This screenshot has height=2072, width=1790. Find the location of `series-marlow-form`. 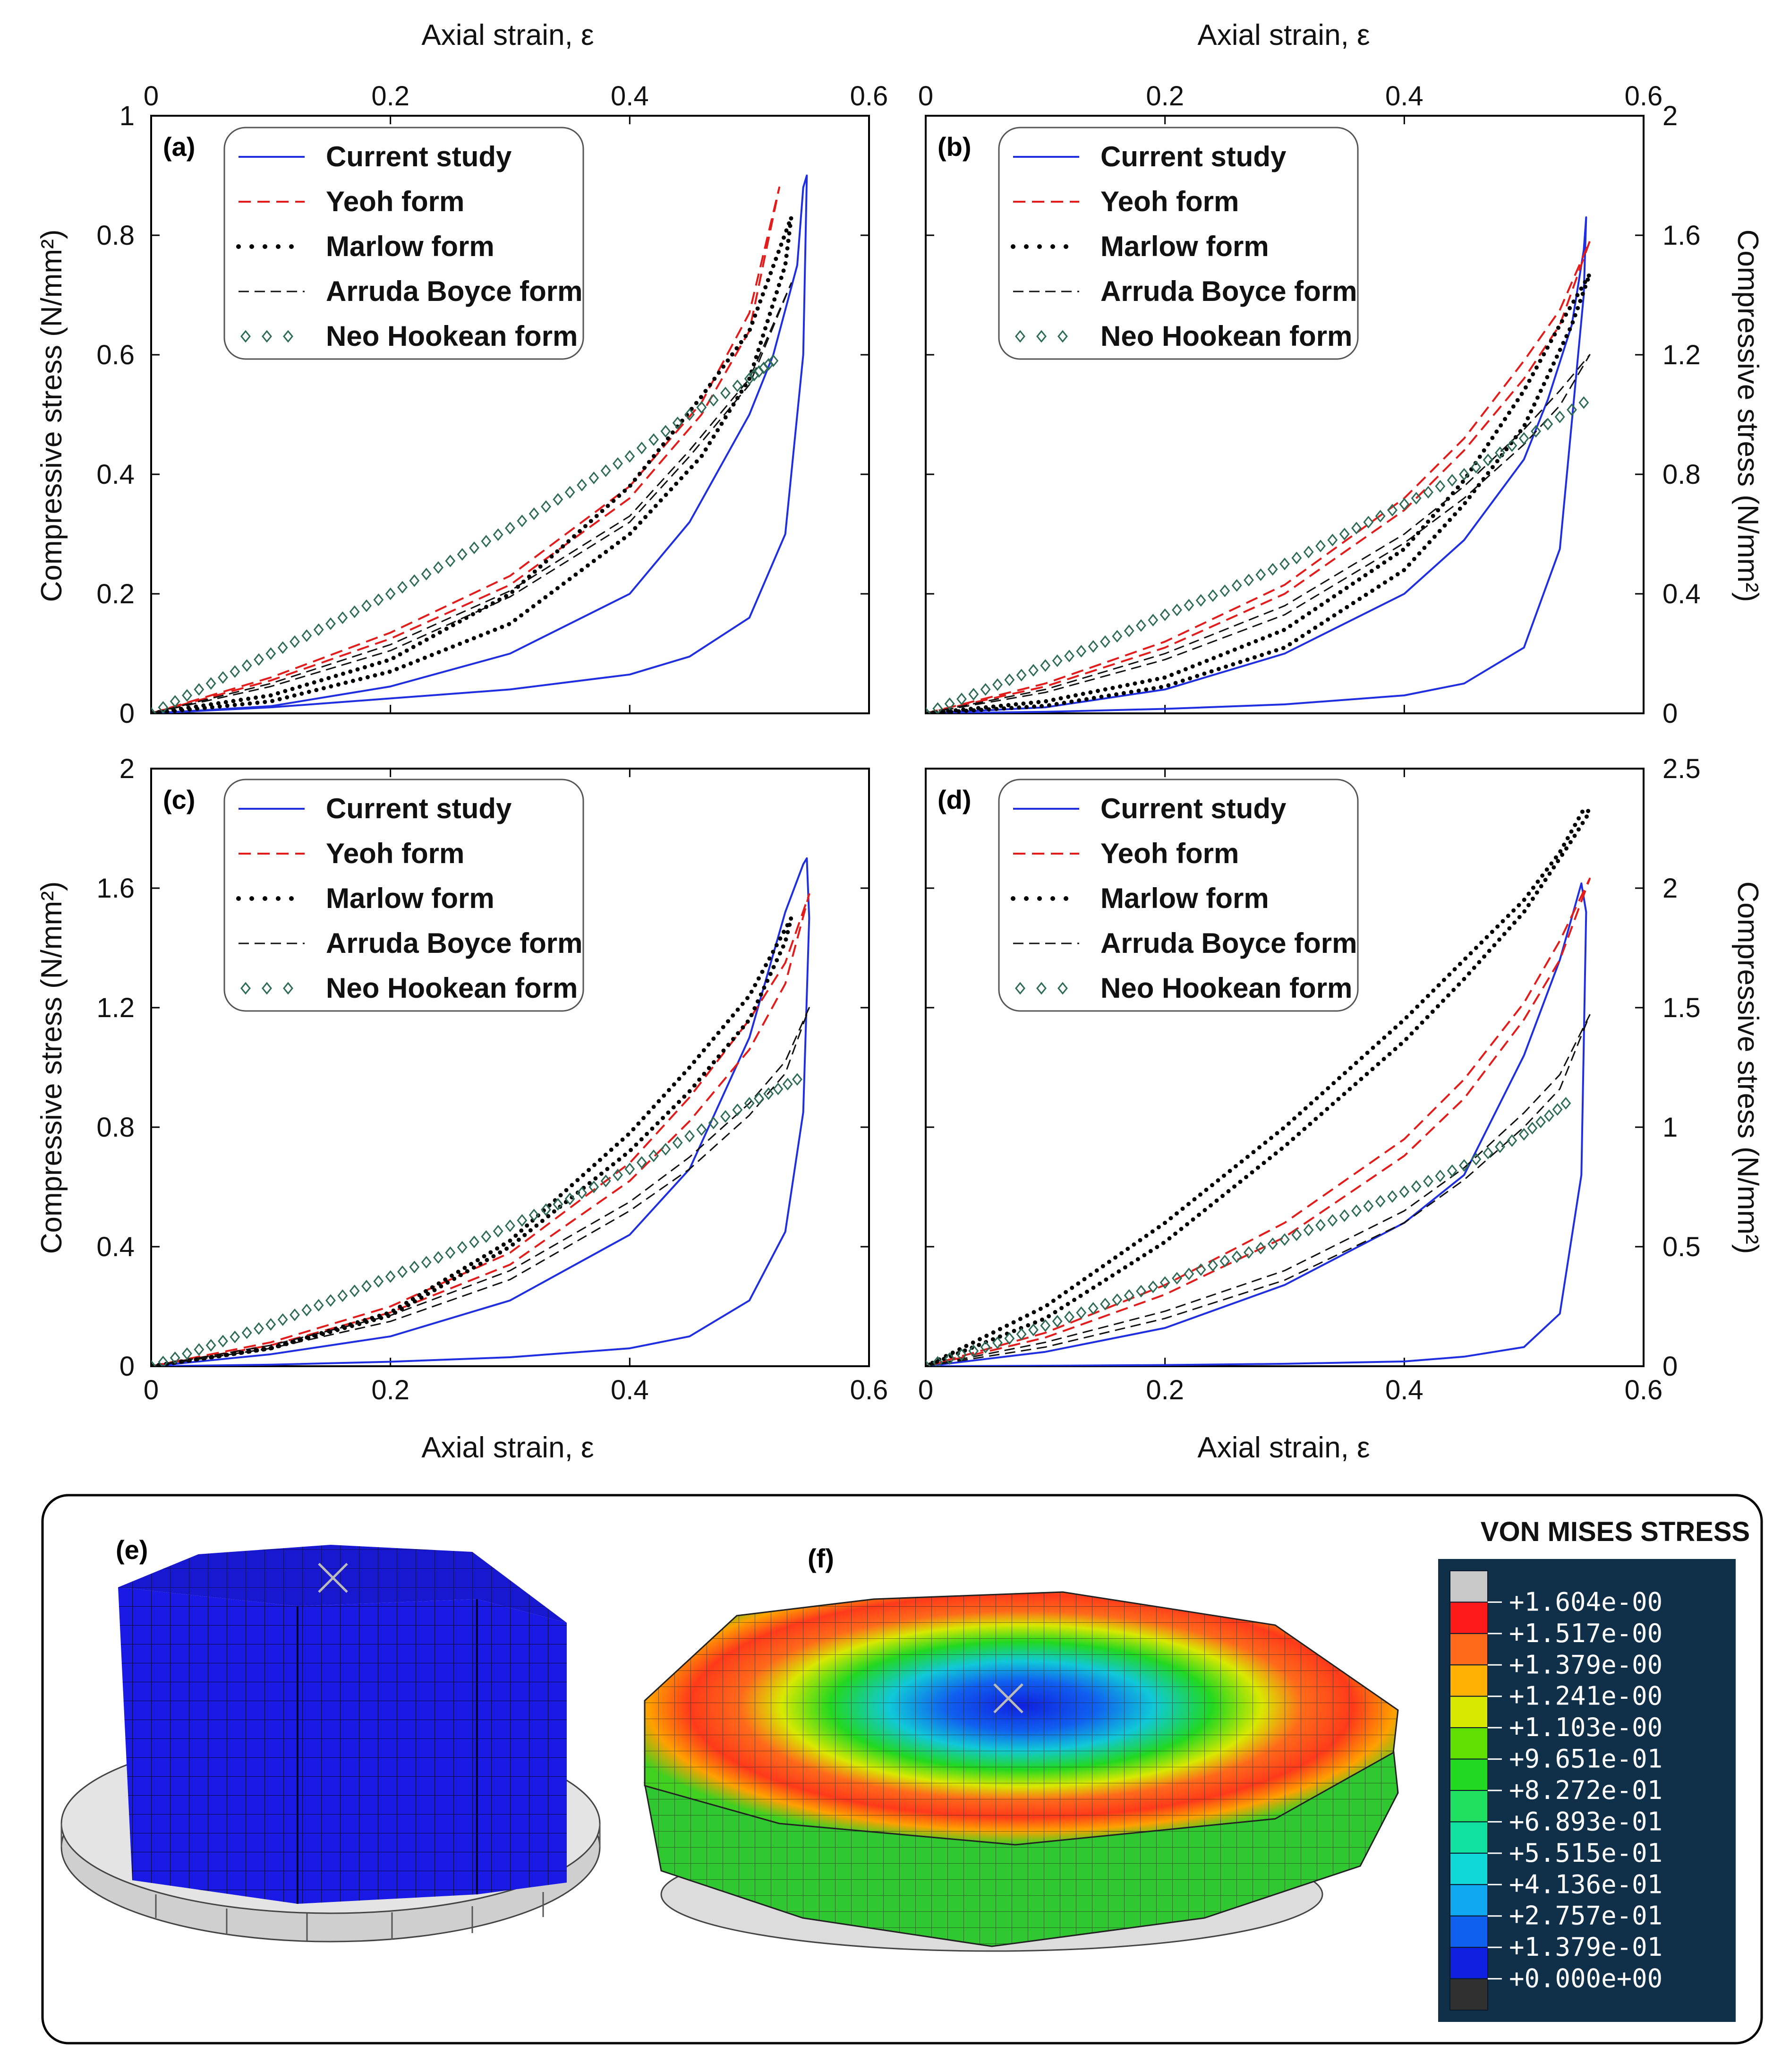

series-marlow-form is located at coordinates (1259, 1086).